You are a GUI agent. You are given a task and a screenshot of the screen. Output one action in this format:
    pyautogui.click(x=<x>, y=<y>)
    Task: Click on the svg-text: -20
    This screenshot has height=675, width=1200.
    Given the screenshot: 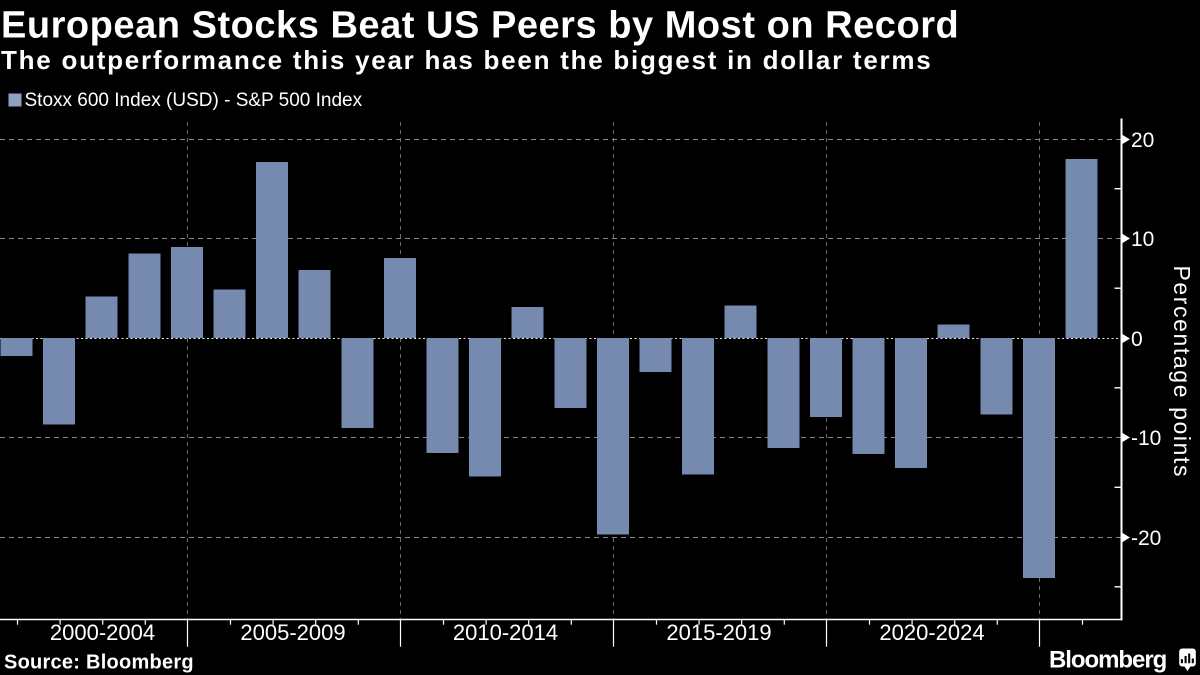 What is the action you would take?
    pyautogui.click(x=1146, y=538)
    